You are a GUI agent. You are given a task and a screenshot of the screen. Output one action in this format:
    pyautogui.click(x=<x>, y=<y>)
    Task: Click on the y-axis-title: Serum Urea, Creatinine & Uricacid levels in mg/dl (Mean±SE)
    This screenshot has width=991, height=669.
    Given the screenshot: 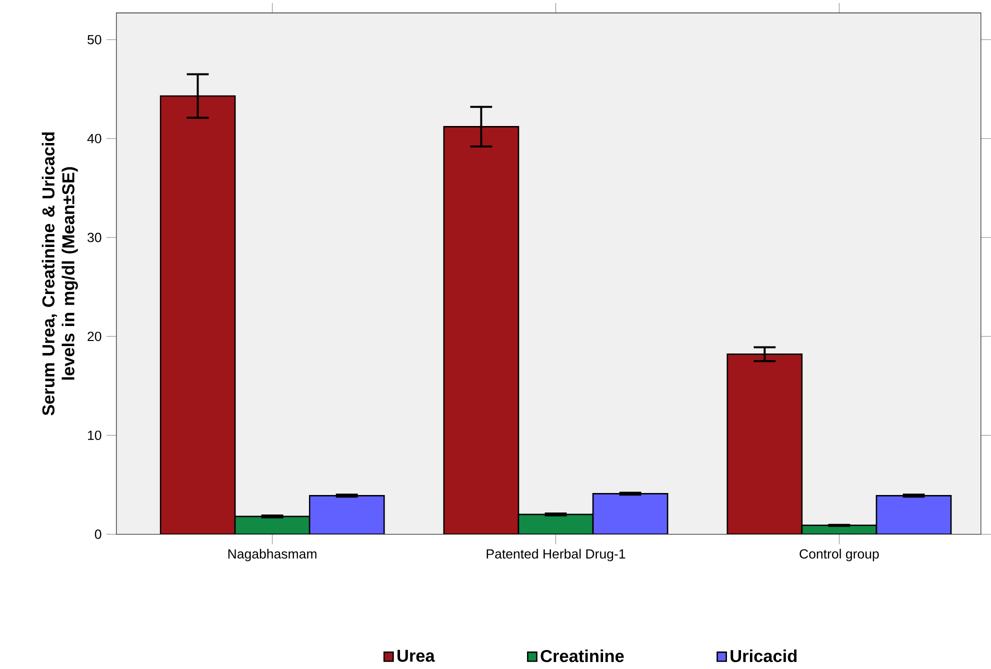 What is the action you would take?
    pyautogui.click(x=60, y=274)
    